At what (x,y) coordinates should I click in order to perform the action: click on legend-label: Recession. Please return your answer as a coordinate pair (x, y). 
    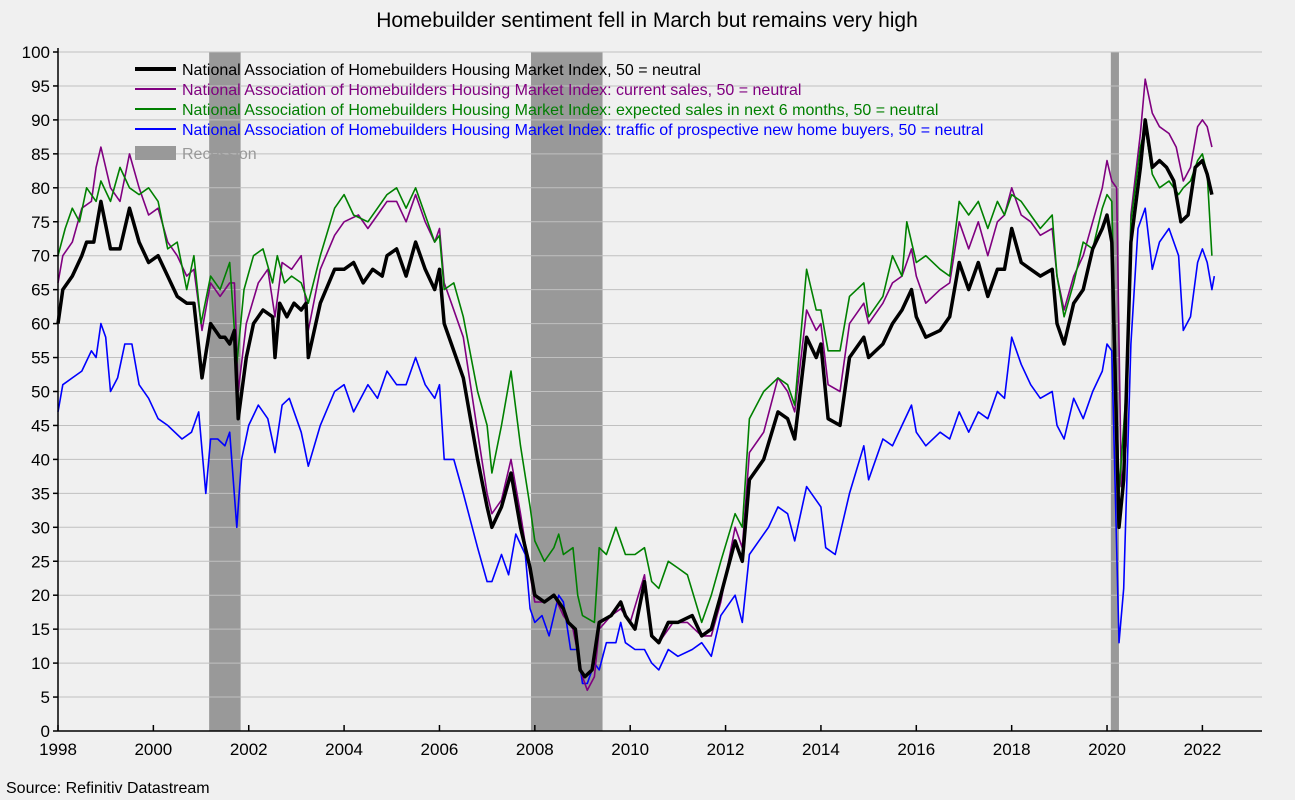
    Looking at the image, I should click on (219, 154).